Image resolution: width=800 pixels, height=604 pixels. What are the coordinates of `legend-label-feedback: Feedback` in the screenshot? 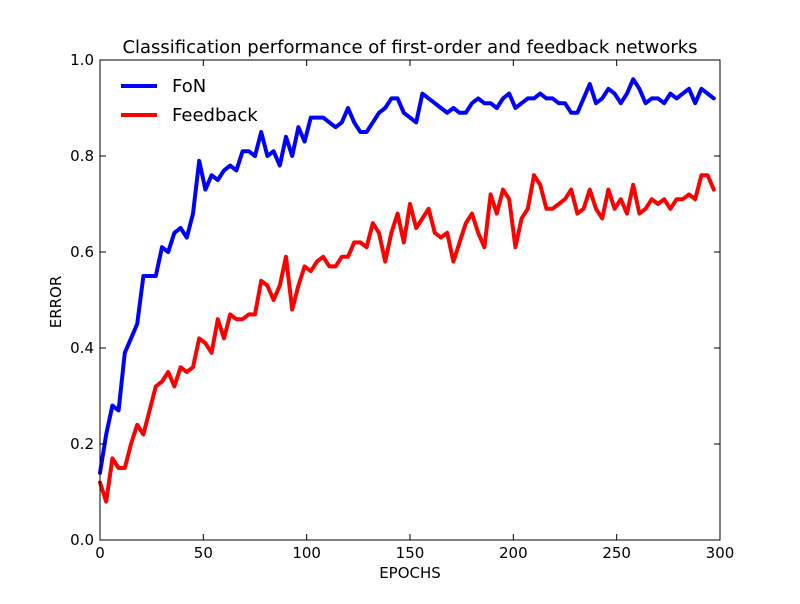 It's located at (215, 115).